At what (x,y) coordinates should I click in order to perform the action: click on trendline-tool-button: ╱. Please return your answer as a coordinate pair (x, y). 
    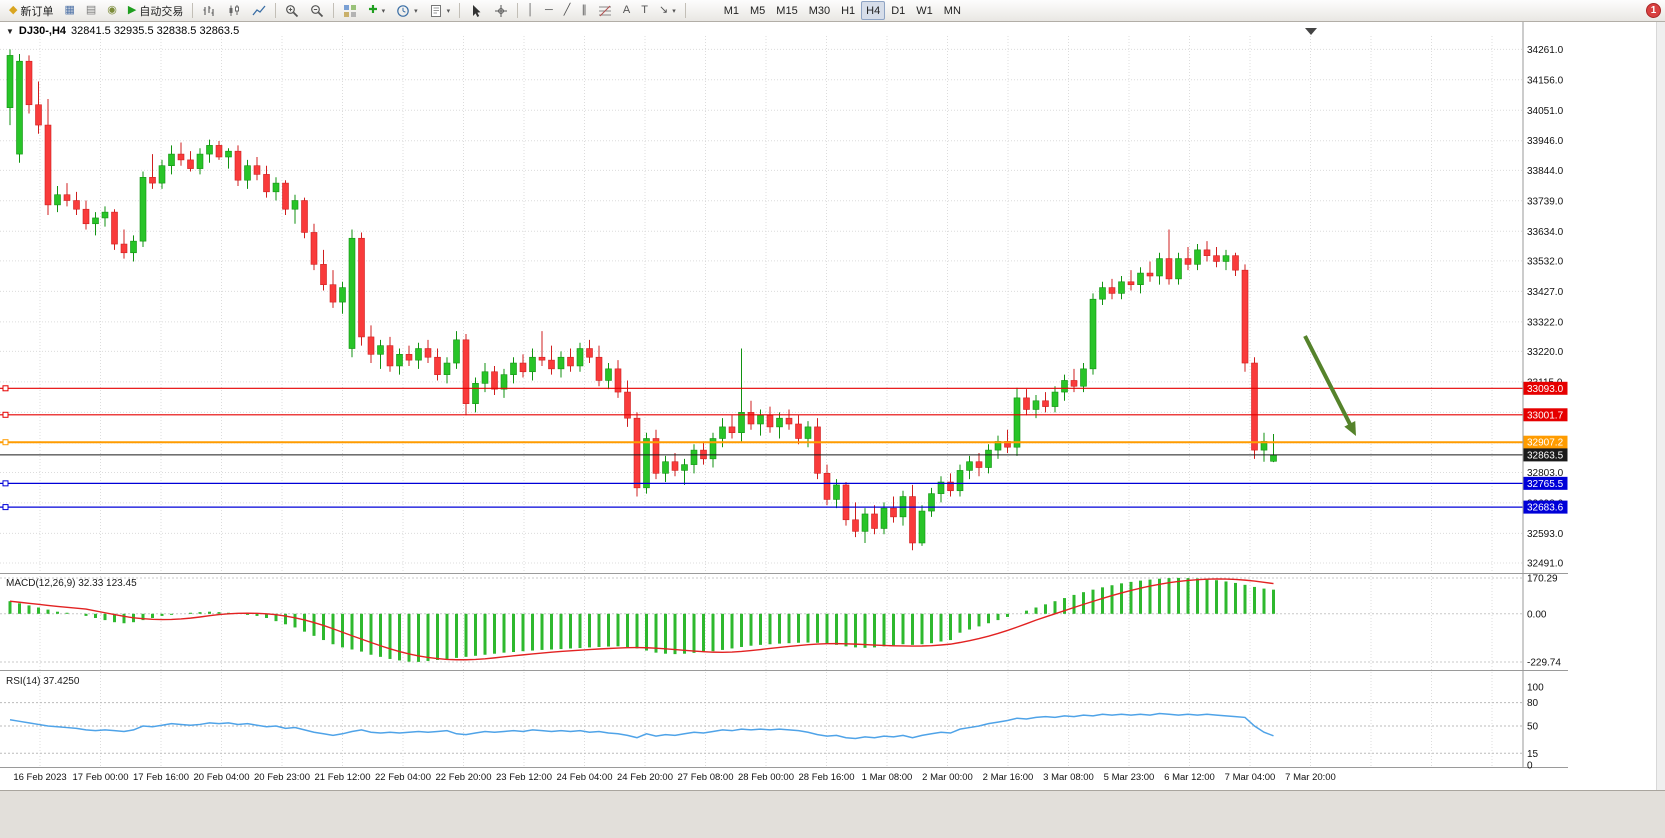
    Looking at the image, I should click on (567, 10).